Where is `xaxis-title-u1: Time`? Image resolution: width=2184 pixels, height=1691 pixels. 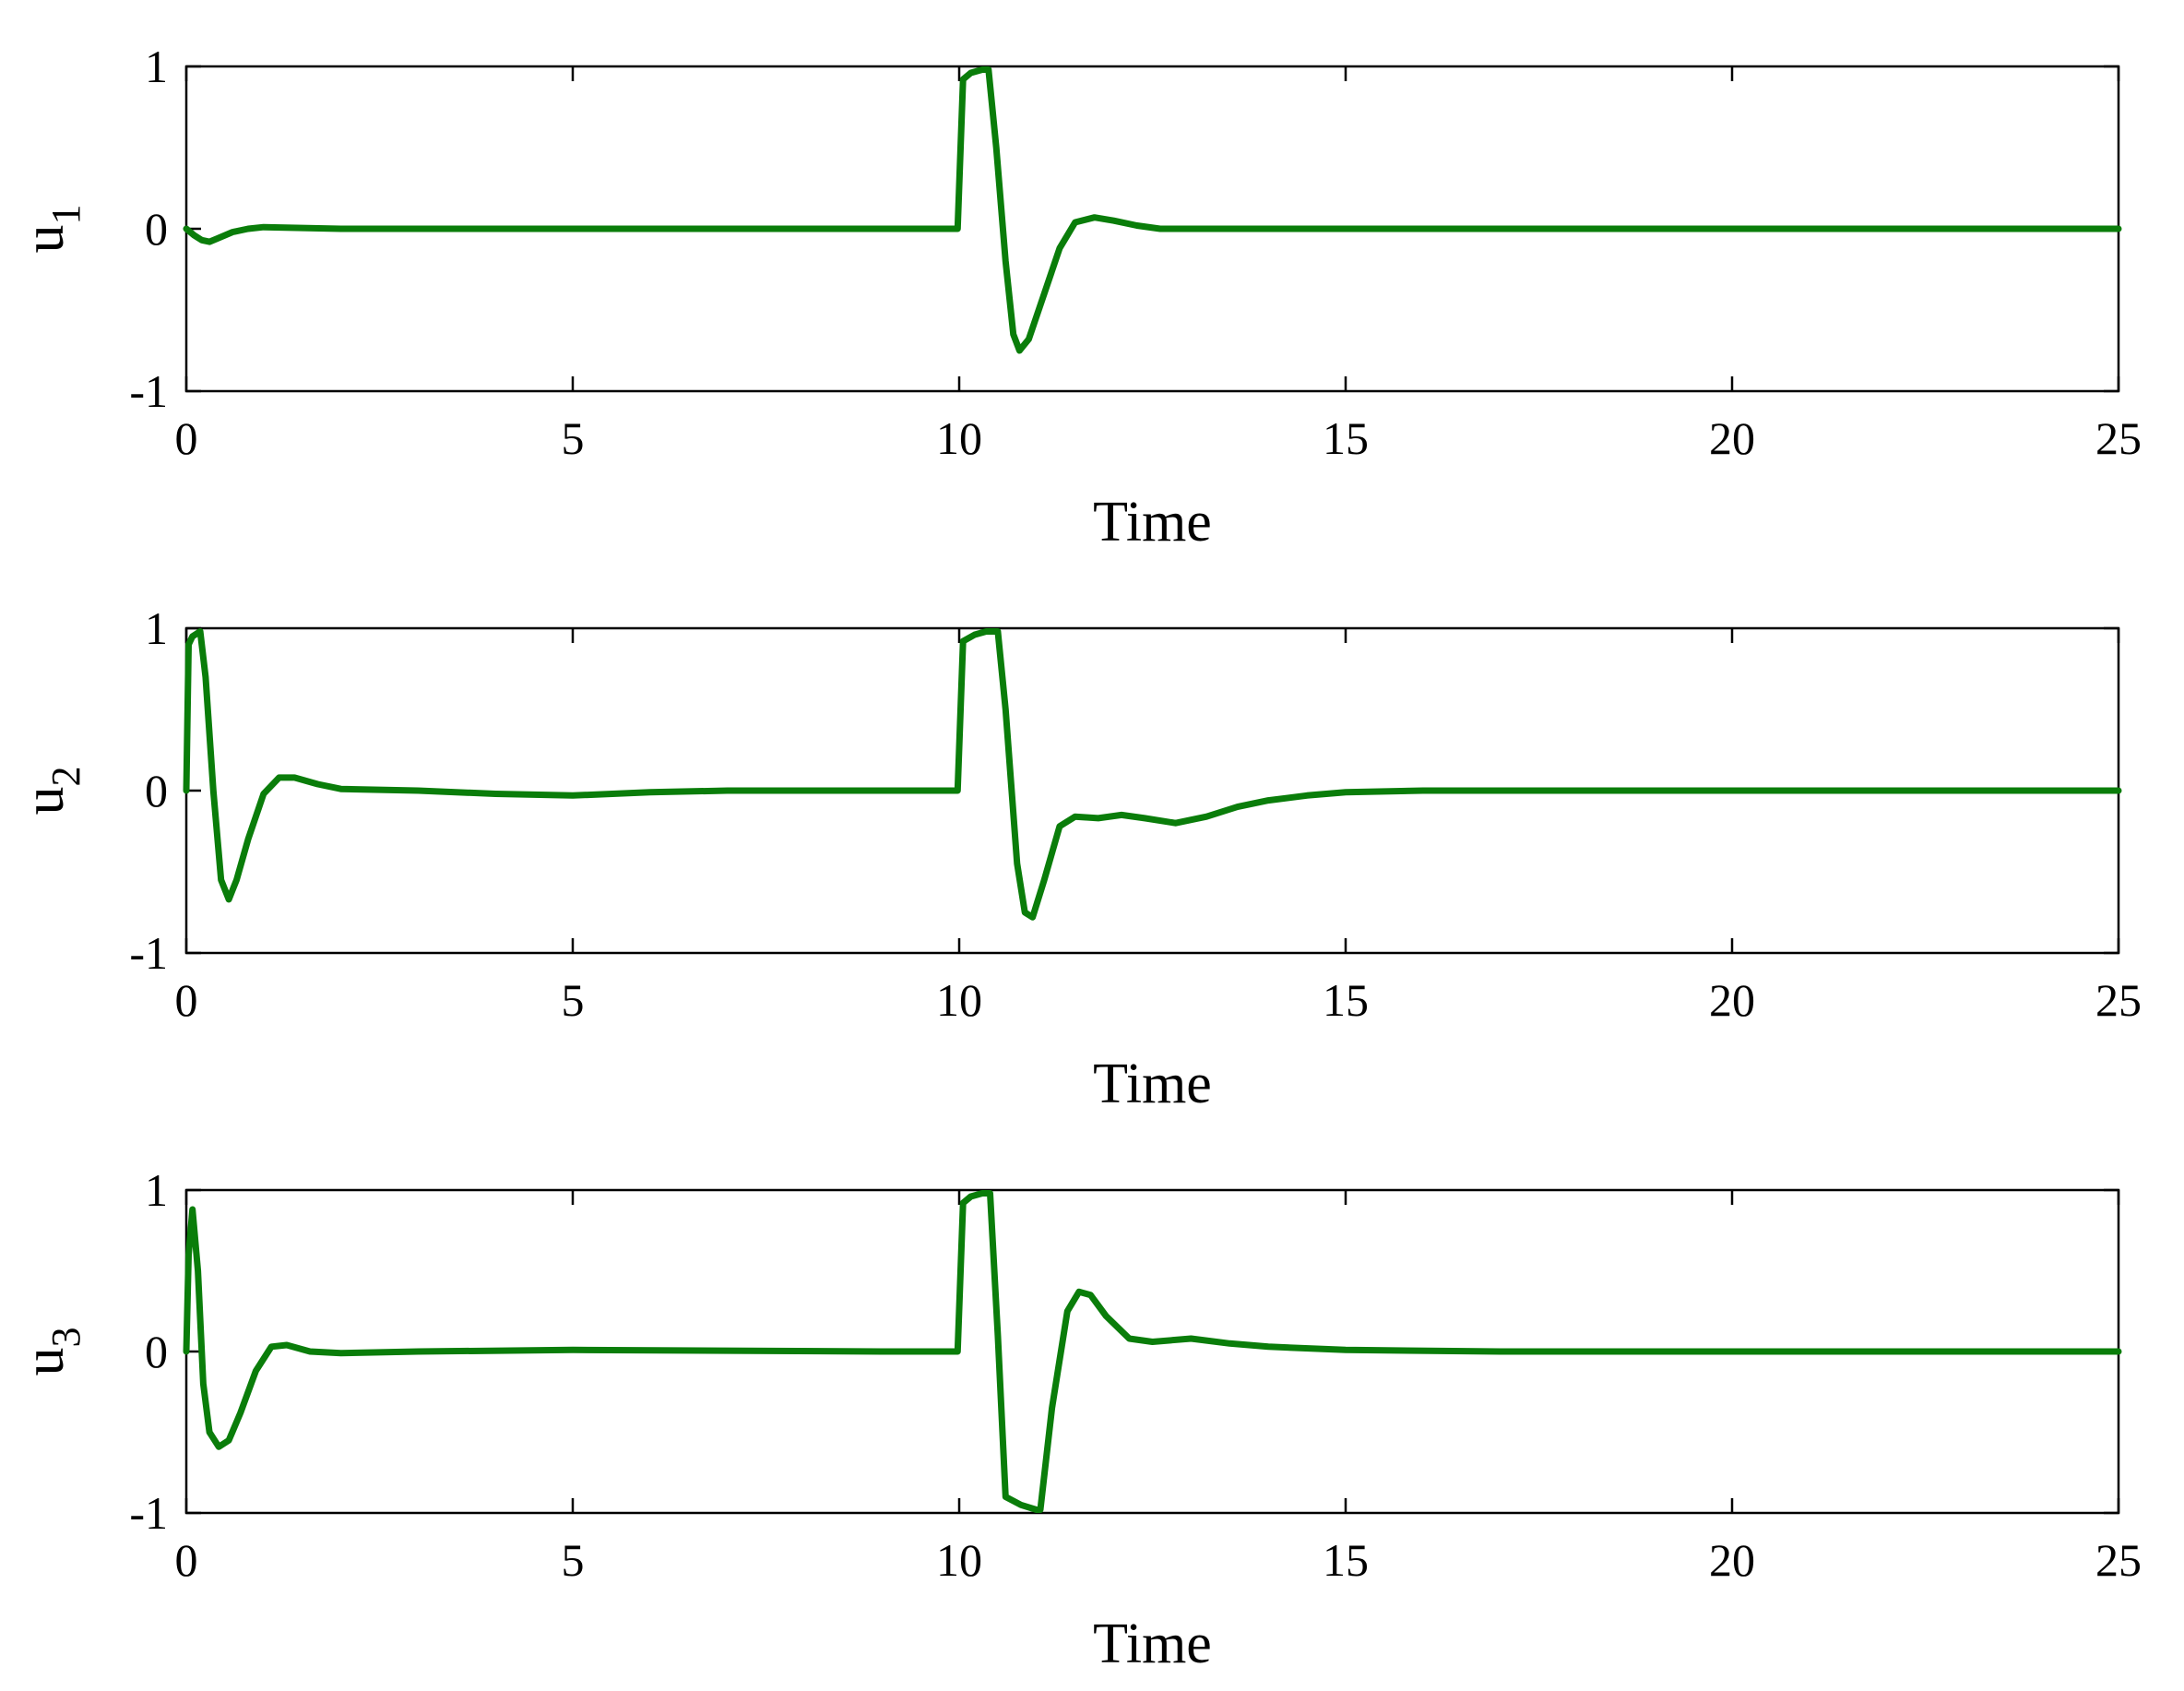
xaxis-title-u1: Time is located at coordinates (1152, 523).